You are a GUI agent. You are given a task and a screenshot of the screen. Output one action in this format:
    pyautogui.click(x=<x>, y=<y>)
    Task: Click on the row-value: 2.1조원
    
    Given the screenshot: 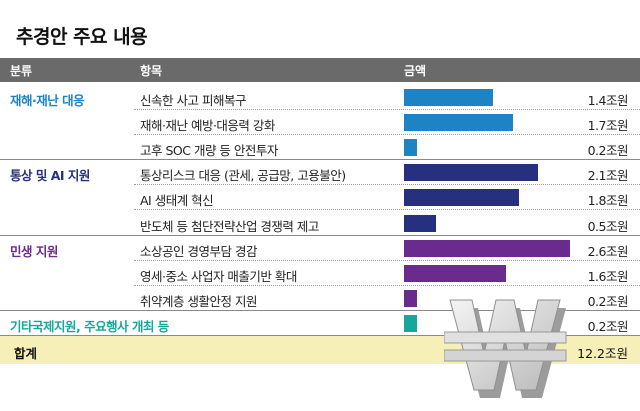 What is the action you would take?
    pyautogui.click(x=608, y=176)
    